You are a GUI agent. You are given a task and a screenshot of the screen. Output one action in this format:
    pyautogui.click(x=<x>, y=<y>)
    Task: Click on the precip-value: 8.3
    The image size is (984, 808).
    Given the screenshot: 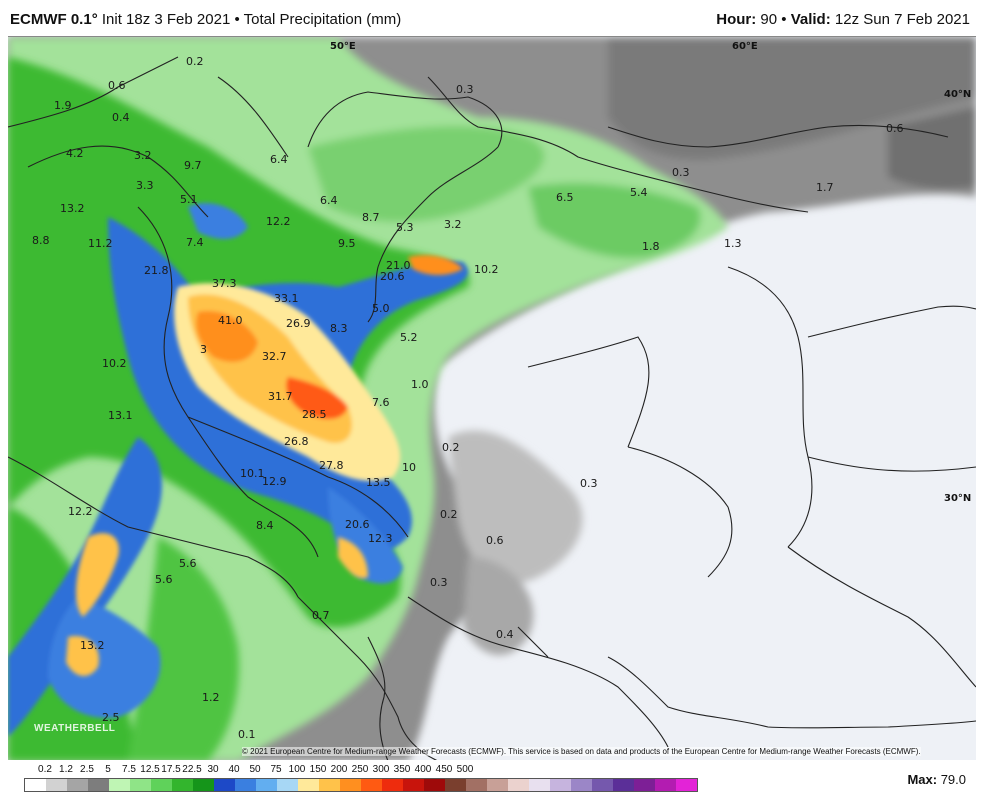 What is the action you would take?
    pyautogui.click(x=339, y=328)
    